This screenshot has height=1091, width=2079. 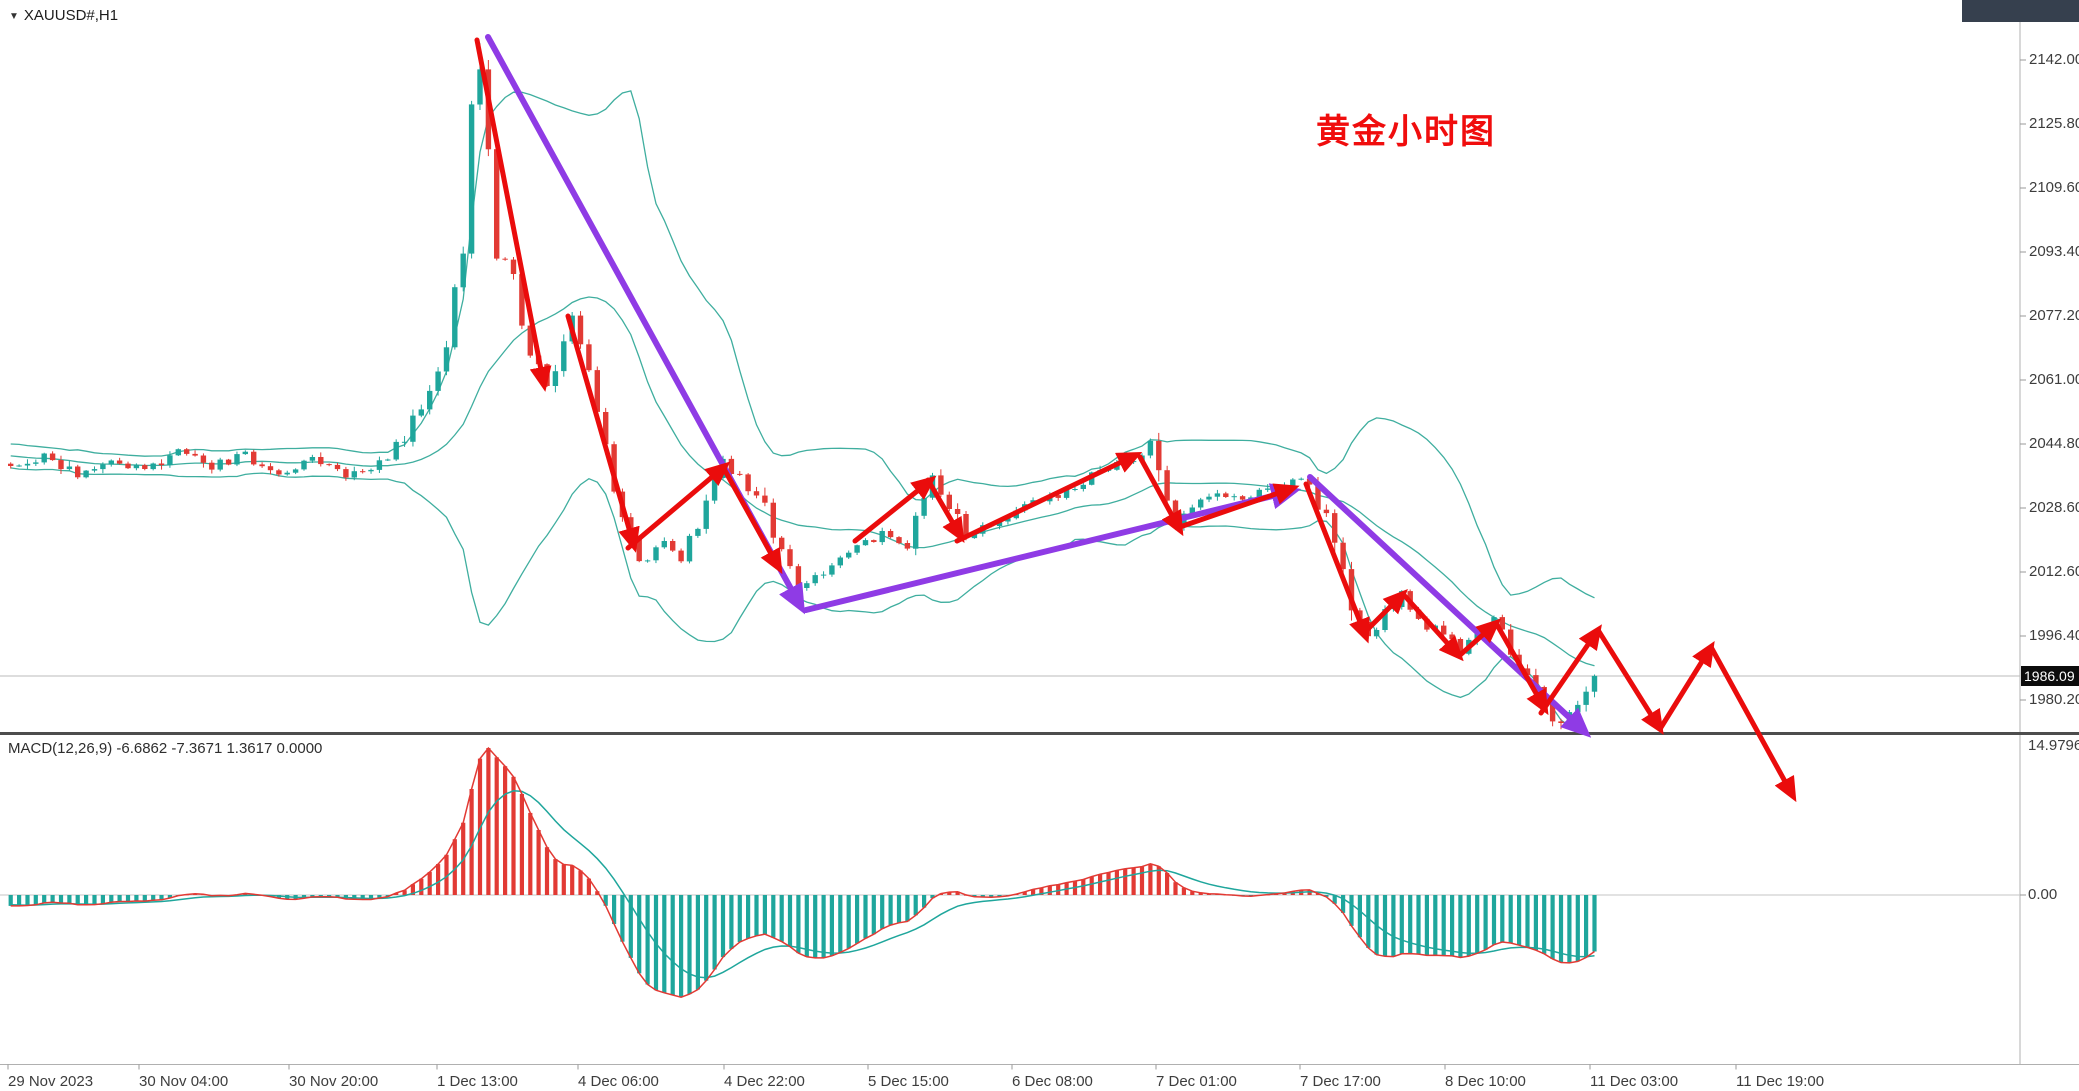 What do you see at coordinates (2054, 379) in the screenshot?
I see `price-tick-label: 2061.00` at bounding box center [2054, 379].